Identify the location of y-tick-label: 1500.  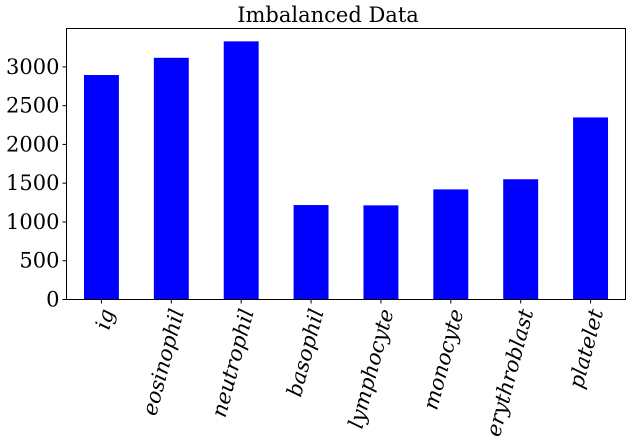
(32, 183).